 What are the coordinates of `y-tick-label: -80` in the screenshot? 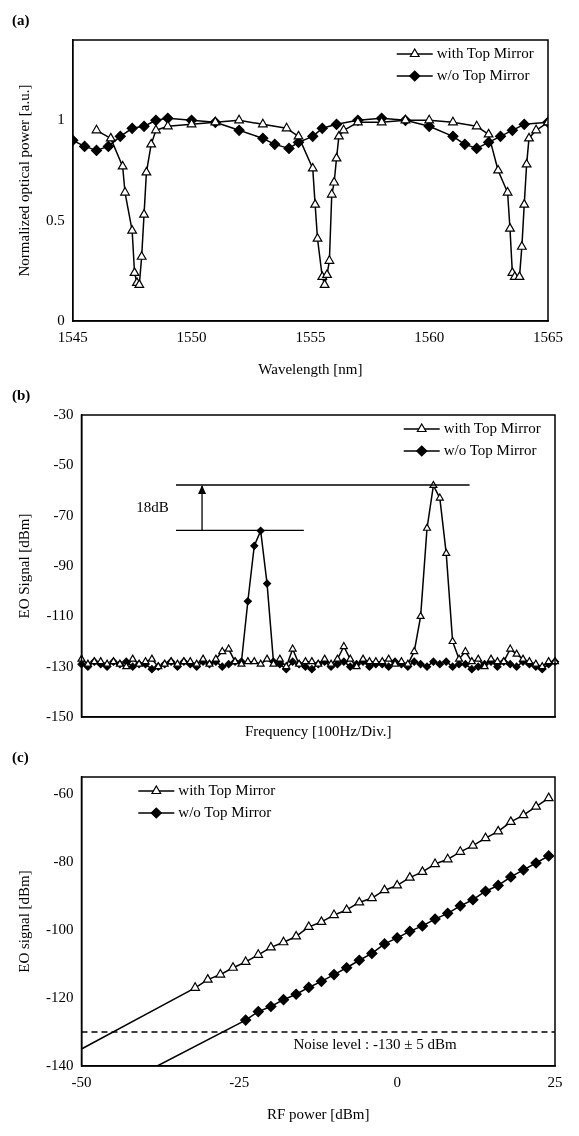 It's located at (63, 860).